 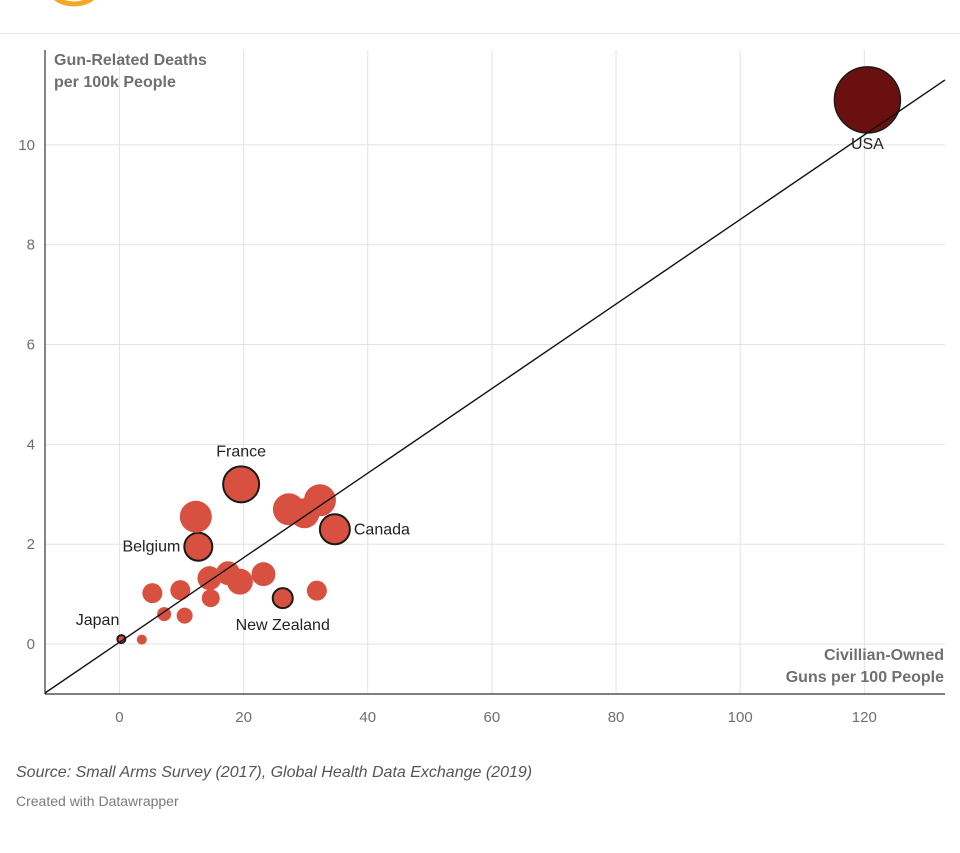 I want to click on y-tick-label: 6, so click(x=31, y=345).